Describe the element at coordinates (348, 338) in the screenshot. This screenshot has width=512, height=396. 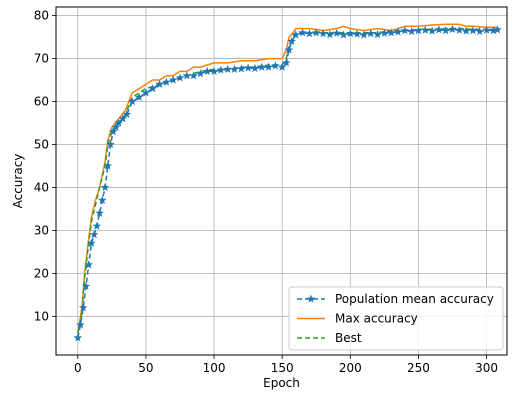
I see `legend-entry: Best` at that location.